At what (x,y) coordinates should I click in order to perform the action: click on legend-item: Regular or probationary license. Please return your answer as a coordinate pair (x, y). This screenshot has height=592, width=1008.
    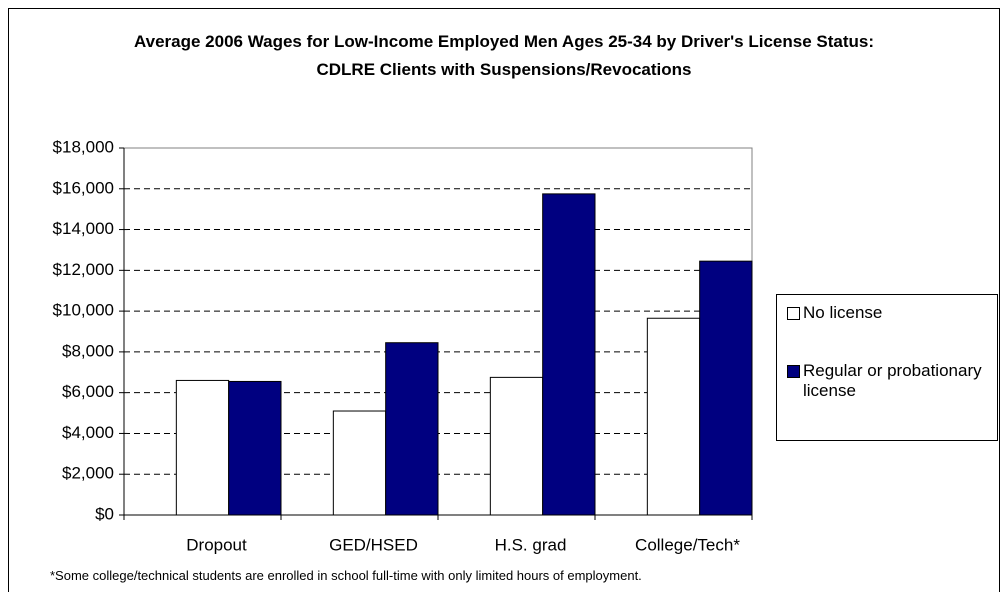
    Looking at the image, I should click on (891, 381).